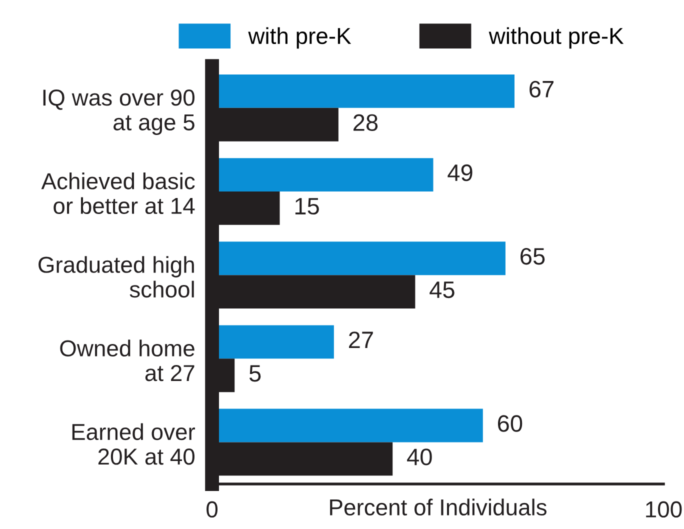 The image size is (684, 529). What do you see at coordinates (460, 173) in the screenshot?
I see `data-label: 49` at bounding box center [460, 173].